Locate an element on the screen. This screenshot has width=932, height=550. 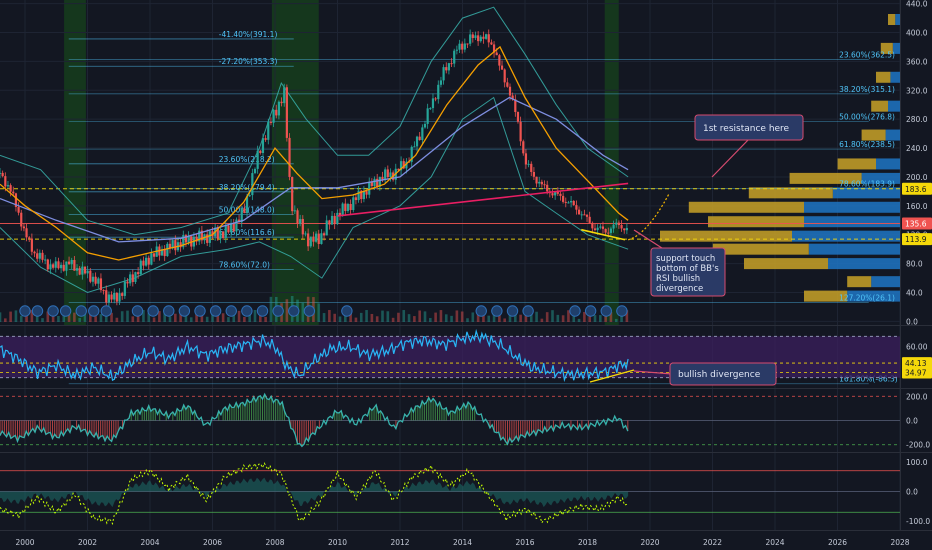
dividend-markers is located at coordinates (323, 311).